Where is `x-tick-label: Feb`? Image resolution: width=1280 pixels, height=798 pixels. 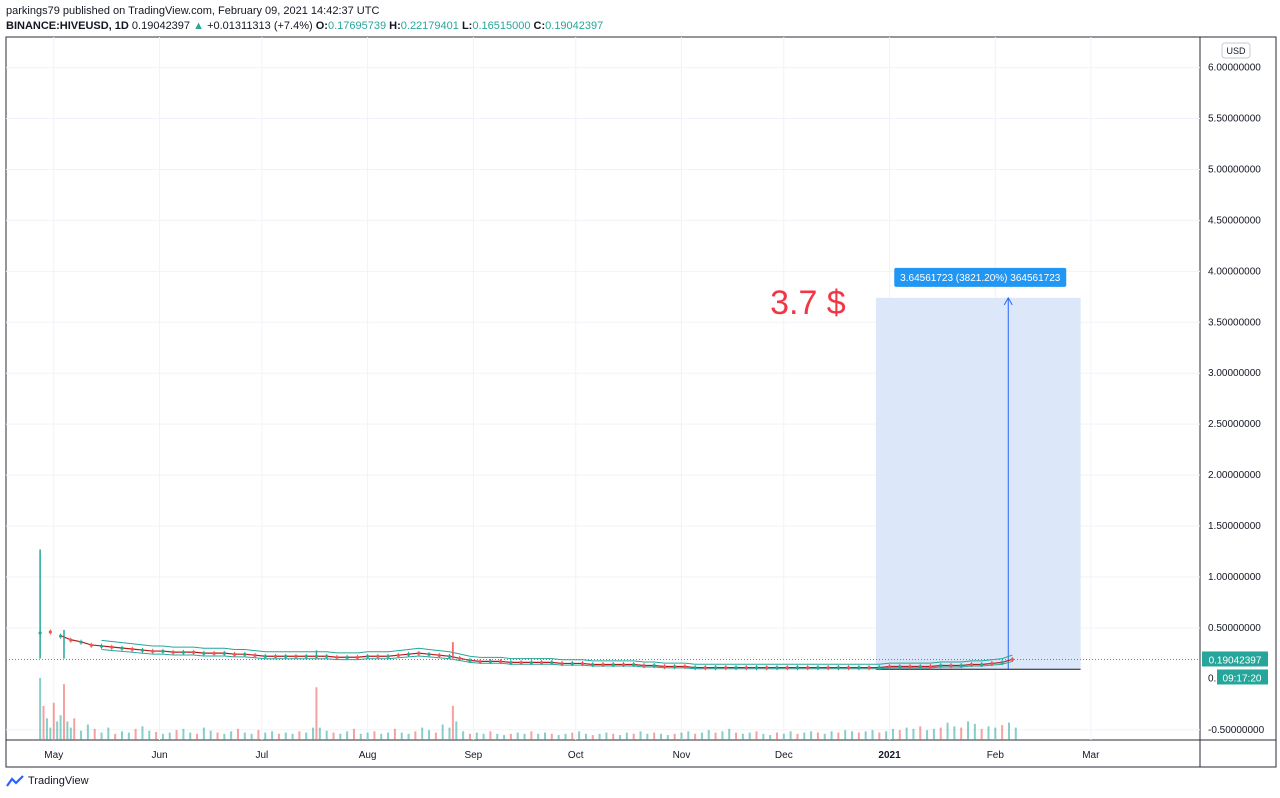
x-tick-label: Feb is located at coordinates (996, 755).